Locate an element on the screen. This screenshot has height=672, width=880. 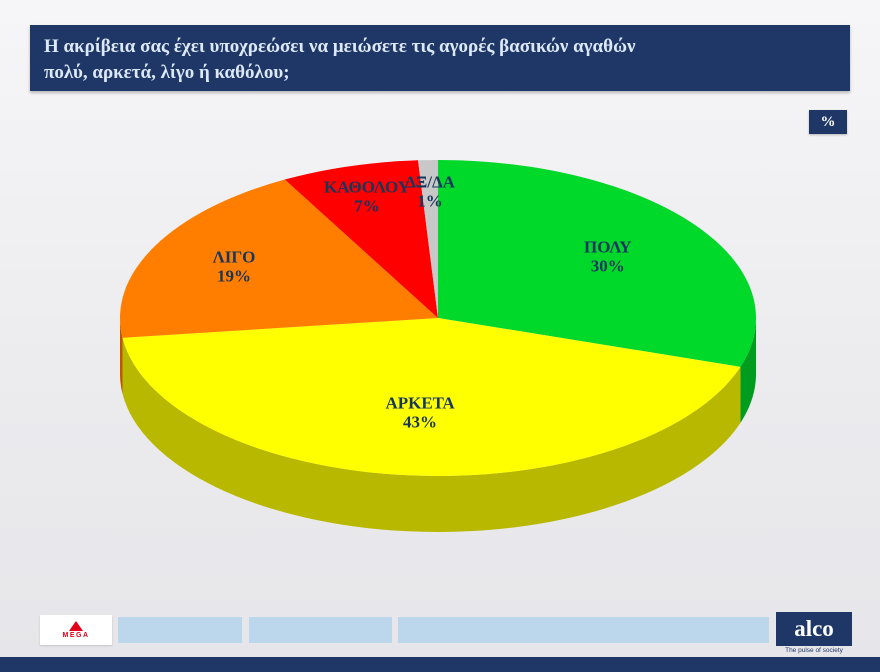
pie-label-0: ΠΟΛΥ 30% is located at coordinates (608, 257).